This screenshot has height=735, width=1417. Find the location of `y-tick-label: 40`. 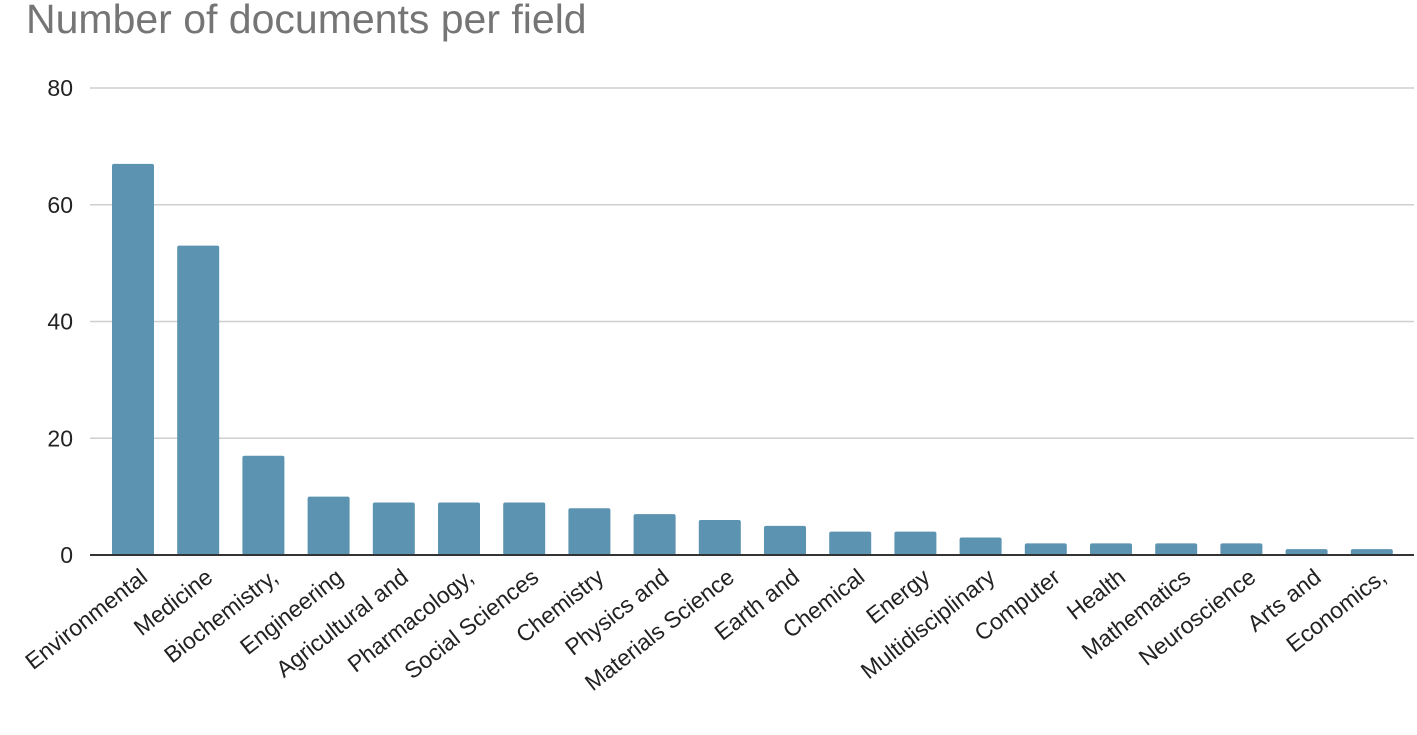

y-tick-label: 40 is located at coordinates (60, 322).